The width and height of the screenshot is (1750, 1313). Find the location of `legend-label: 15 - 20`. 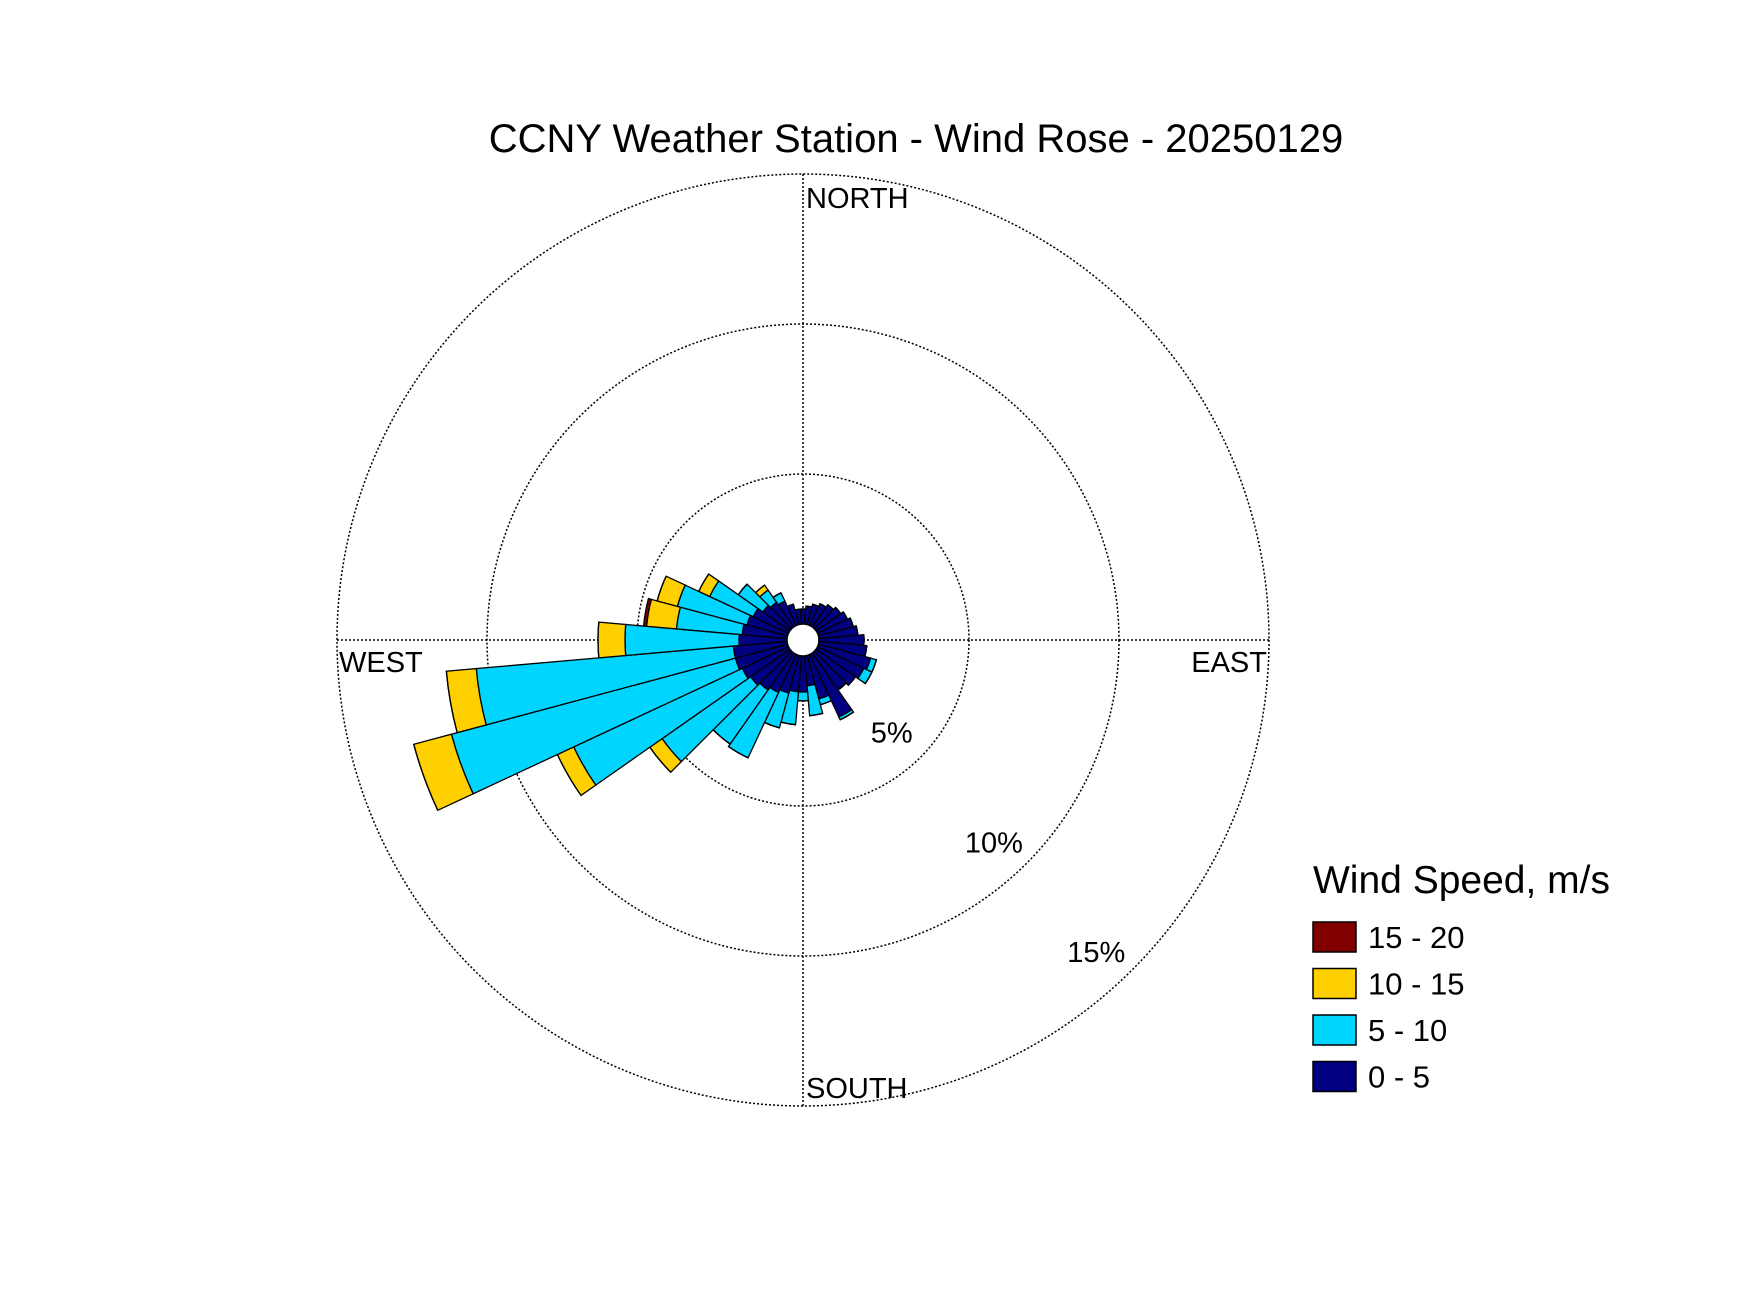

legend-label: 15 - 20 is located at coordinates (1416, 937).